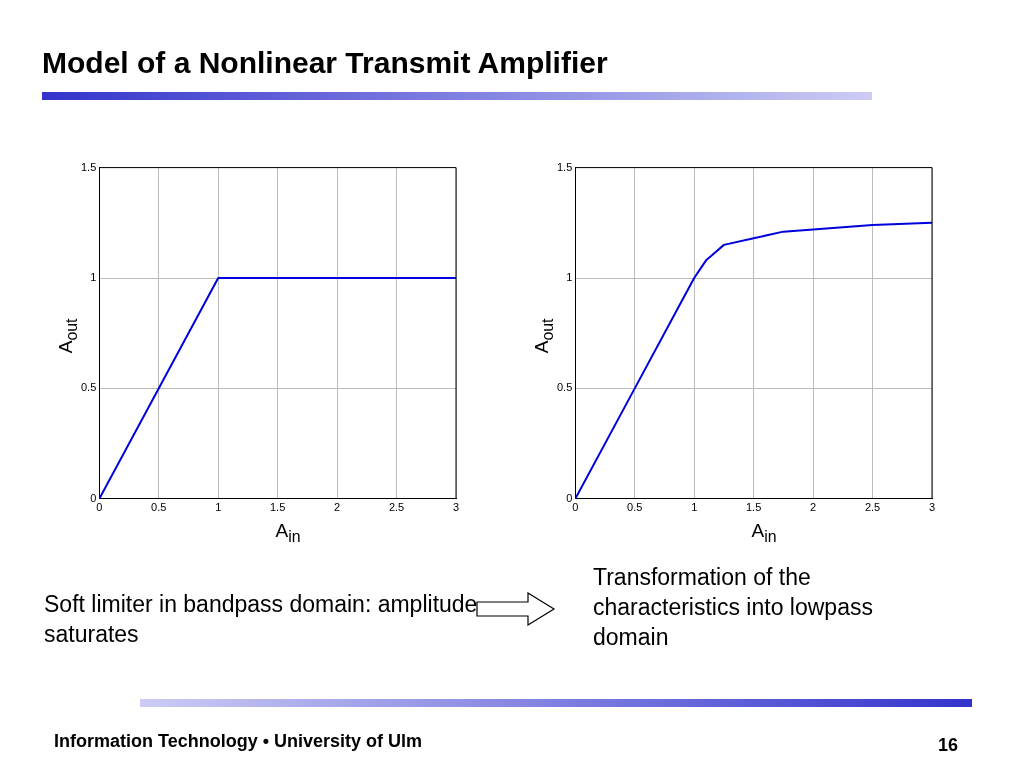 The image size is (1024, 768). What do you see at coordinates (949, 745) in the screenshot?
I see `text: 16` at bounding box center [949, 745].